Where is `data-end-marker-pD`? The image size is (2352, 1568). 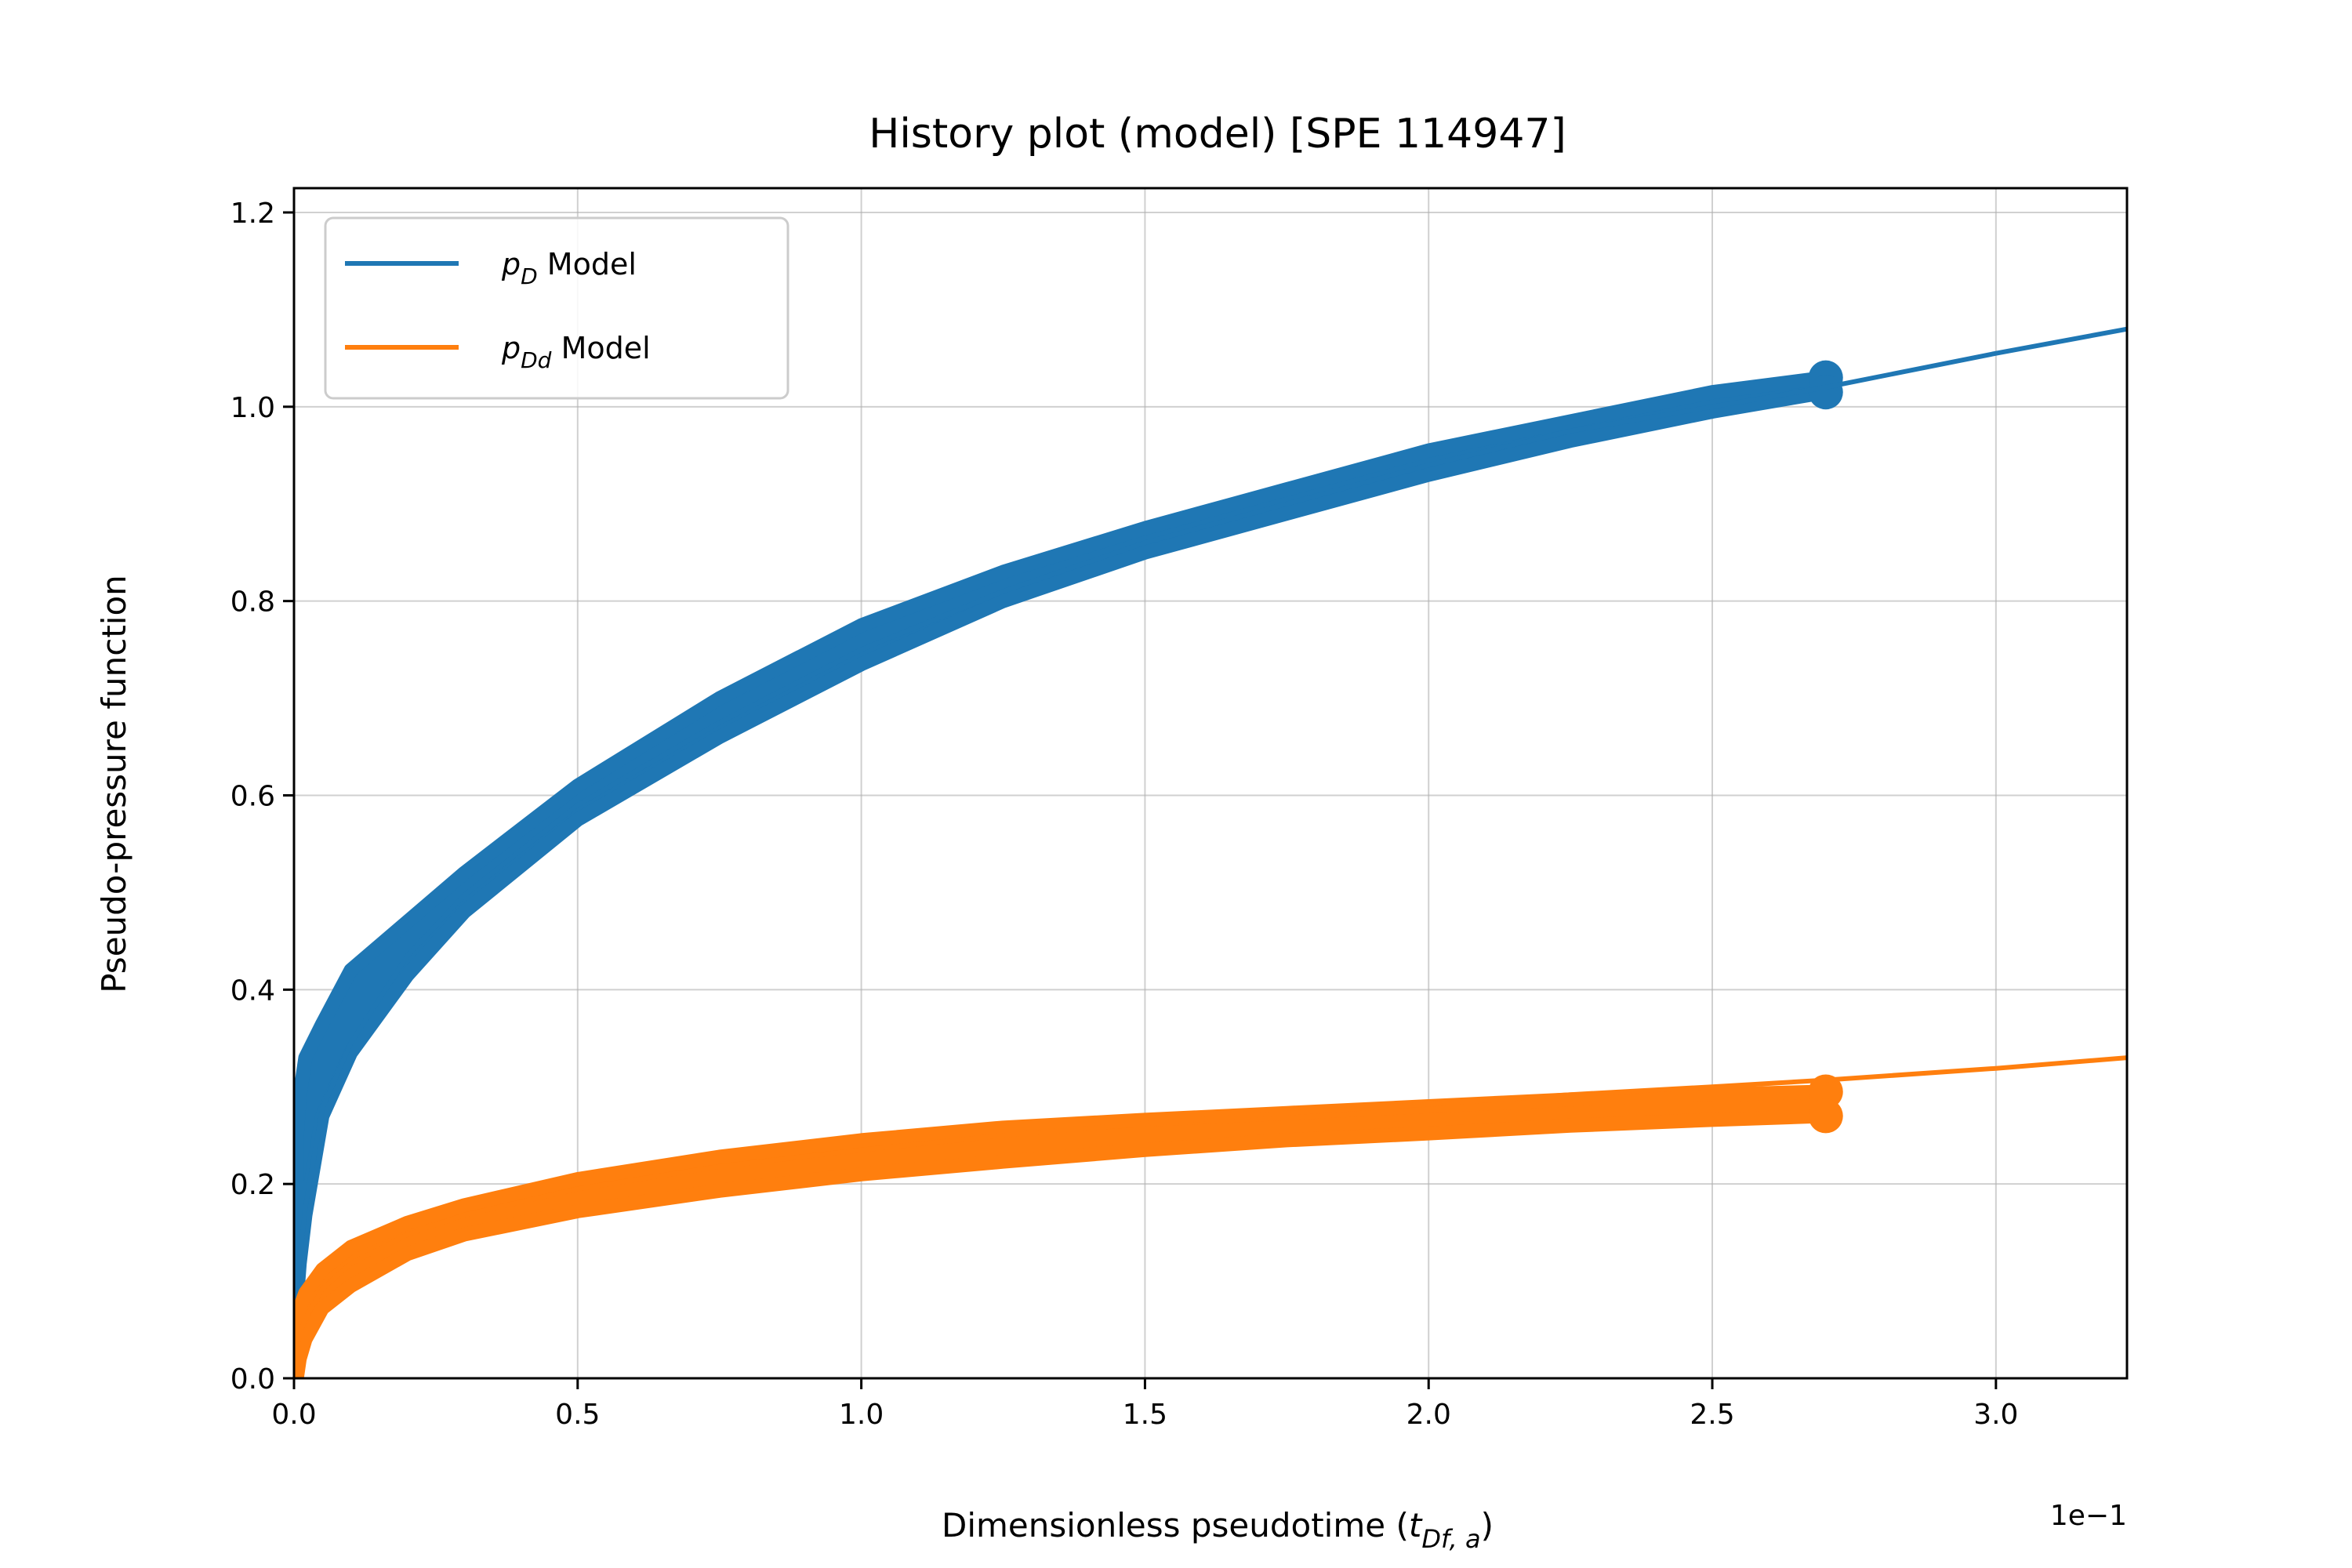 data-end-marker-pD is located at coordinates (1825, 392).